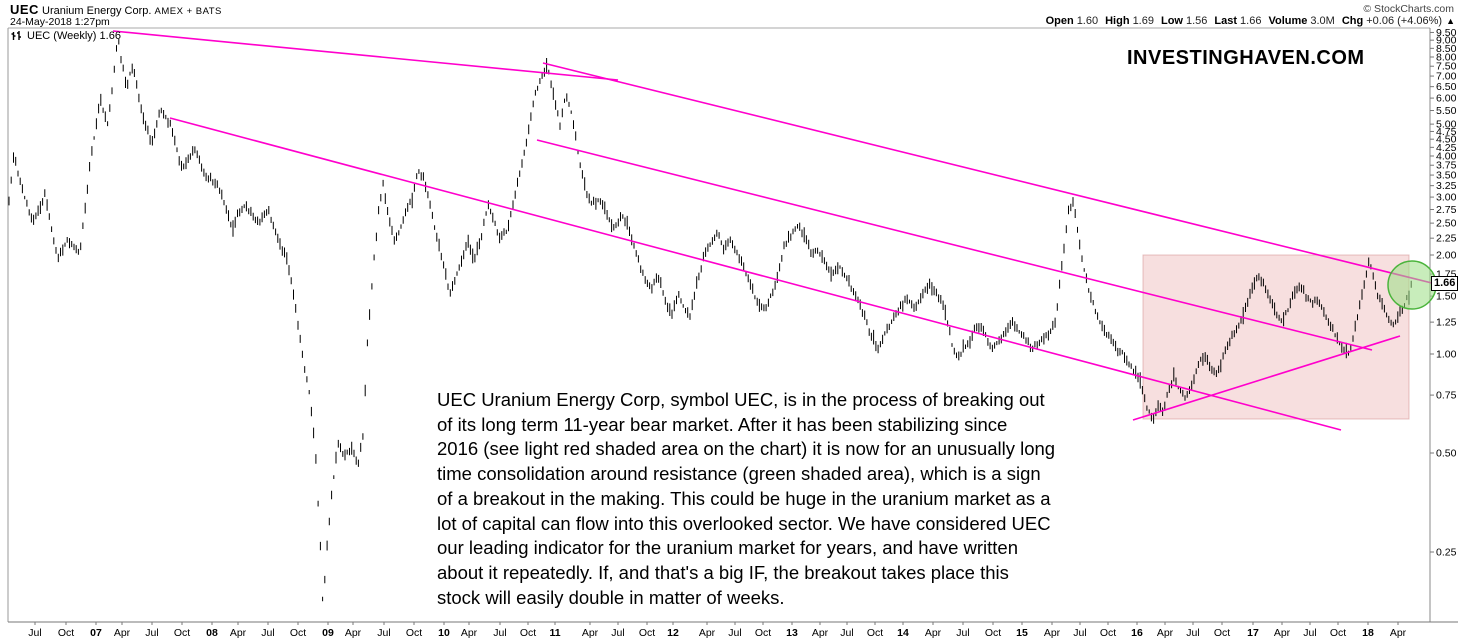 This screenshot has width=1460, height=640. Describe the element at coordinates (1446, 111) in the screenshot. I see `svg-text: 5.50` at that location.